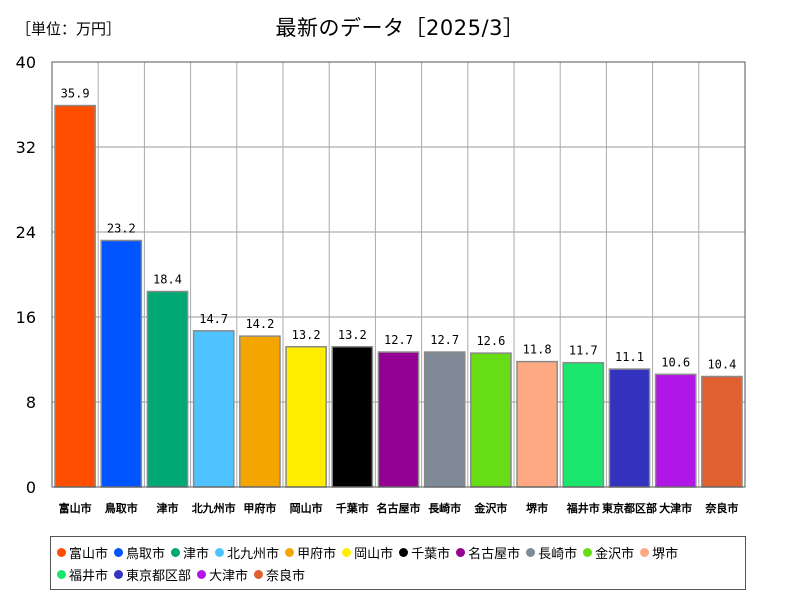 The height and width of the screenshot is (600, 800). Describe the element at coordinates (259, 508) in the screenshot. I see `x-tick-label: 甲府市` at that location.